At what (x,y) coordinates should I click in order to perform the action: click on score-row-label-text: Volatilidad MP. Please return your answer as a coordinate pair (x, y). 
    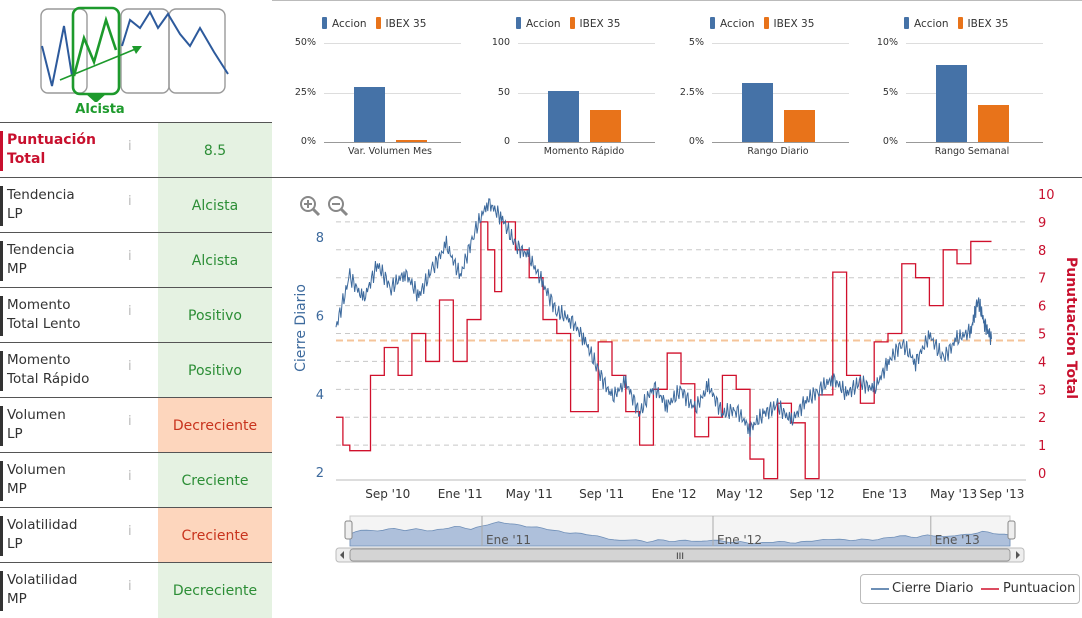
    Looking at the image, I should click on (42, 589).